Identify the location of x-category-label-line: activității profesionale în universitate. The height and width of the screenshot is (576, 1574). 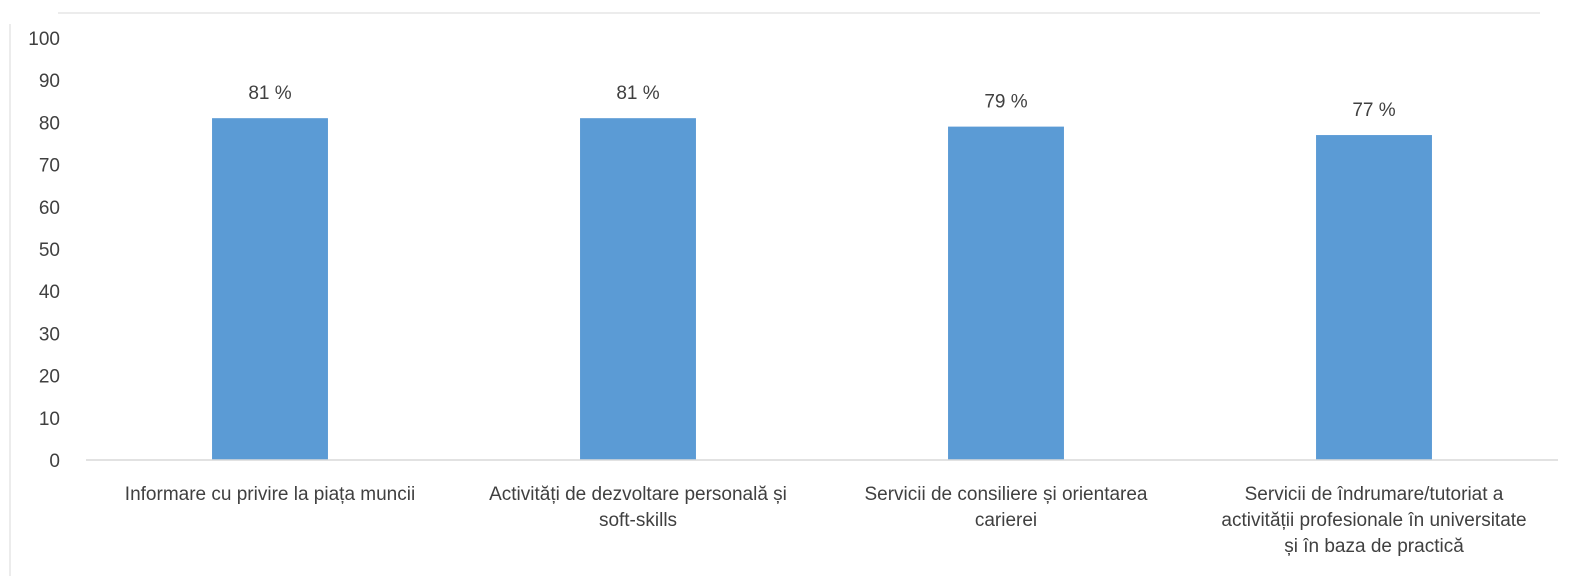
(1373, 520).